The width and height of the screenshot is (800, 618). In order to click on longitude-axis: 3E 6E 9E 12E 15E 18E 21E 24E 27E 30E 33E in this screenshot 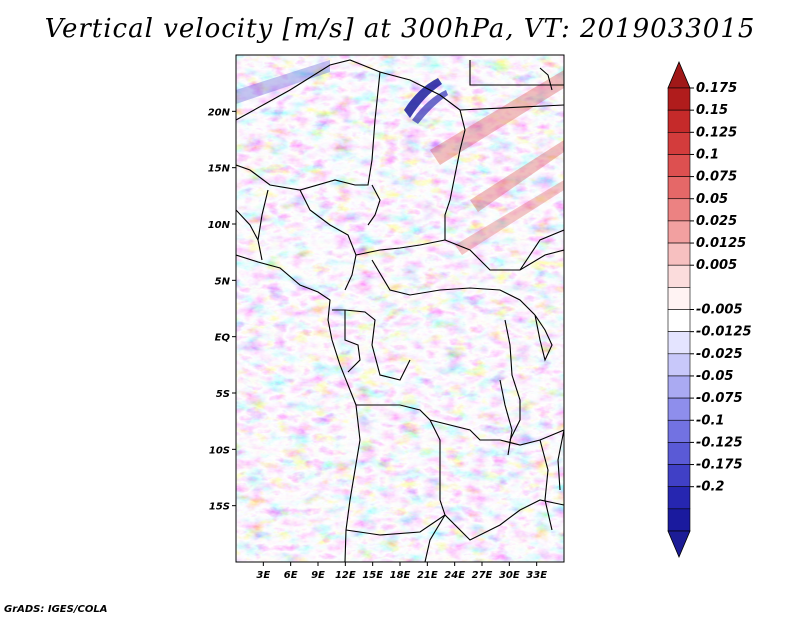, I will do `click(401, 571)`.